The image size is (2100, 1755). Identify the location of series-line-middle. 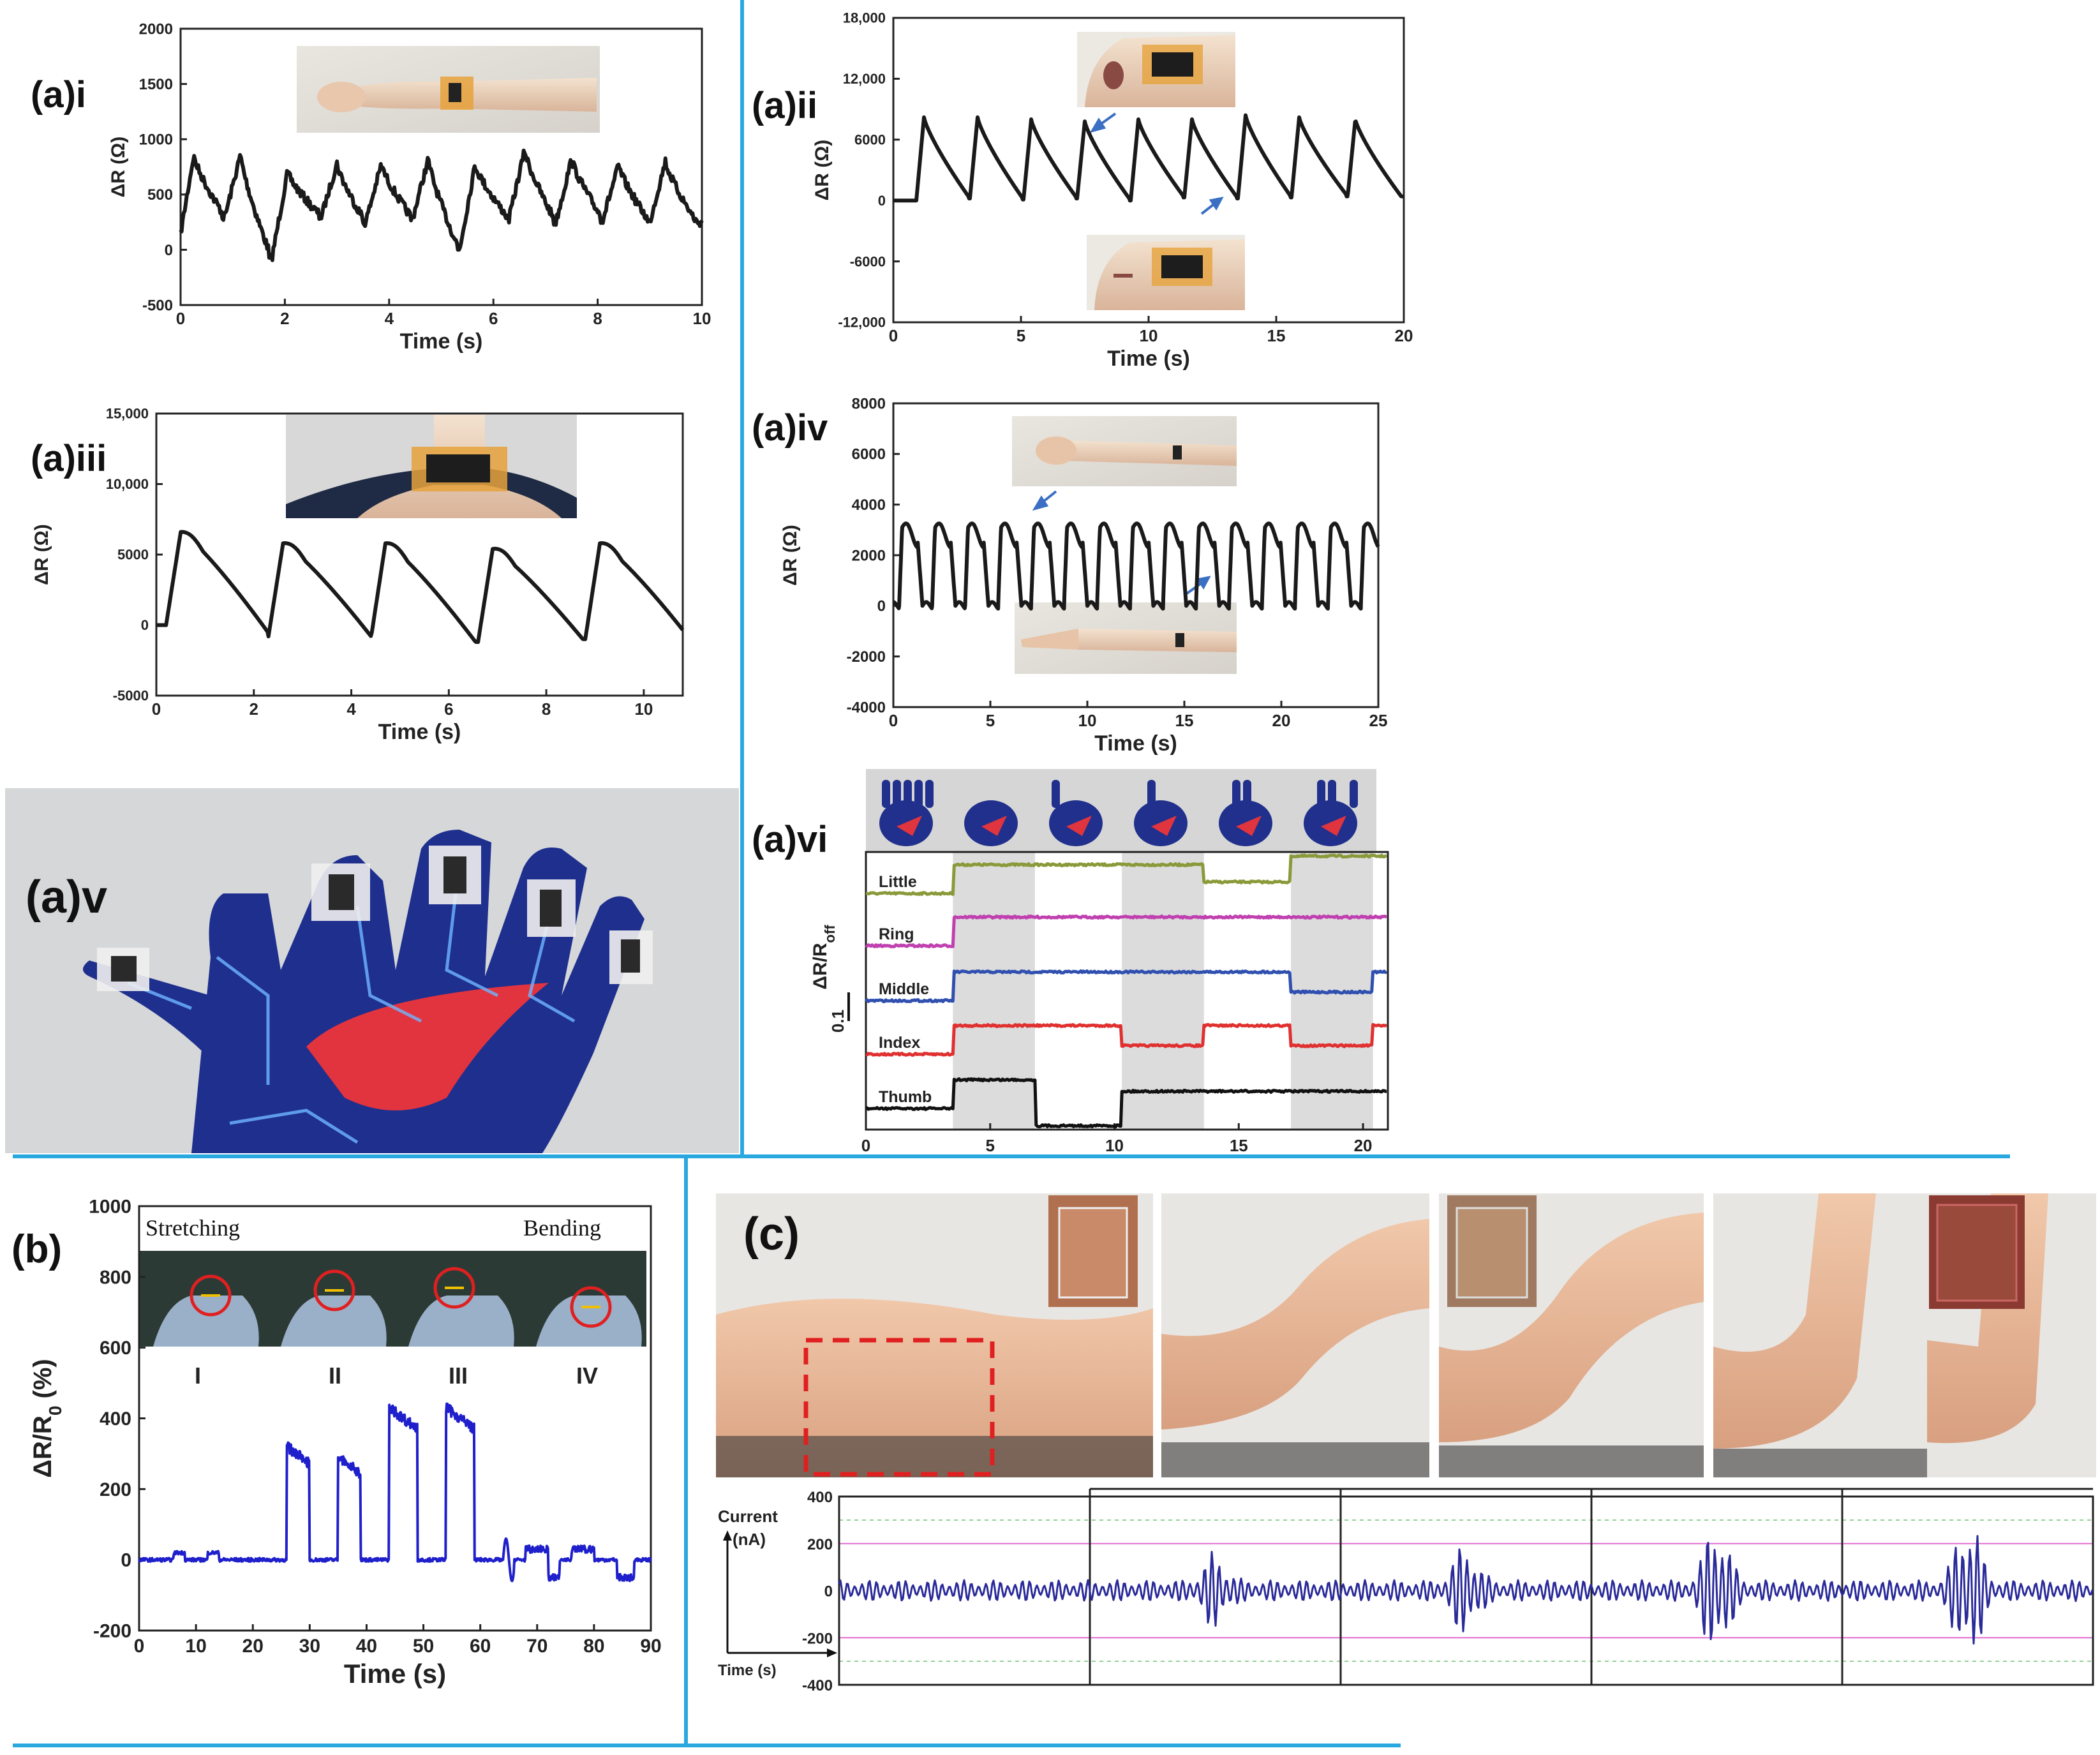
(1126, 986).